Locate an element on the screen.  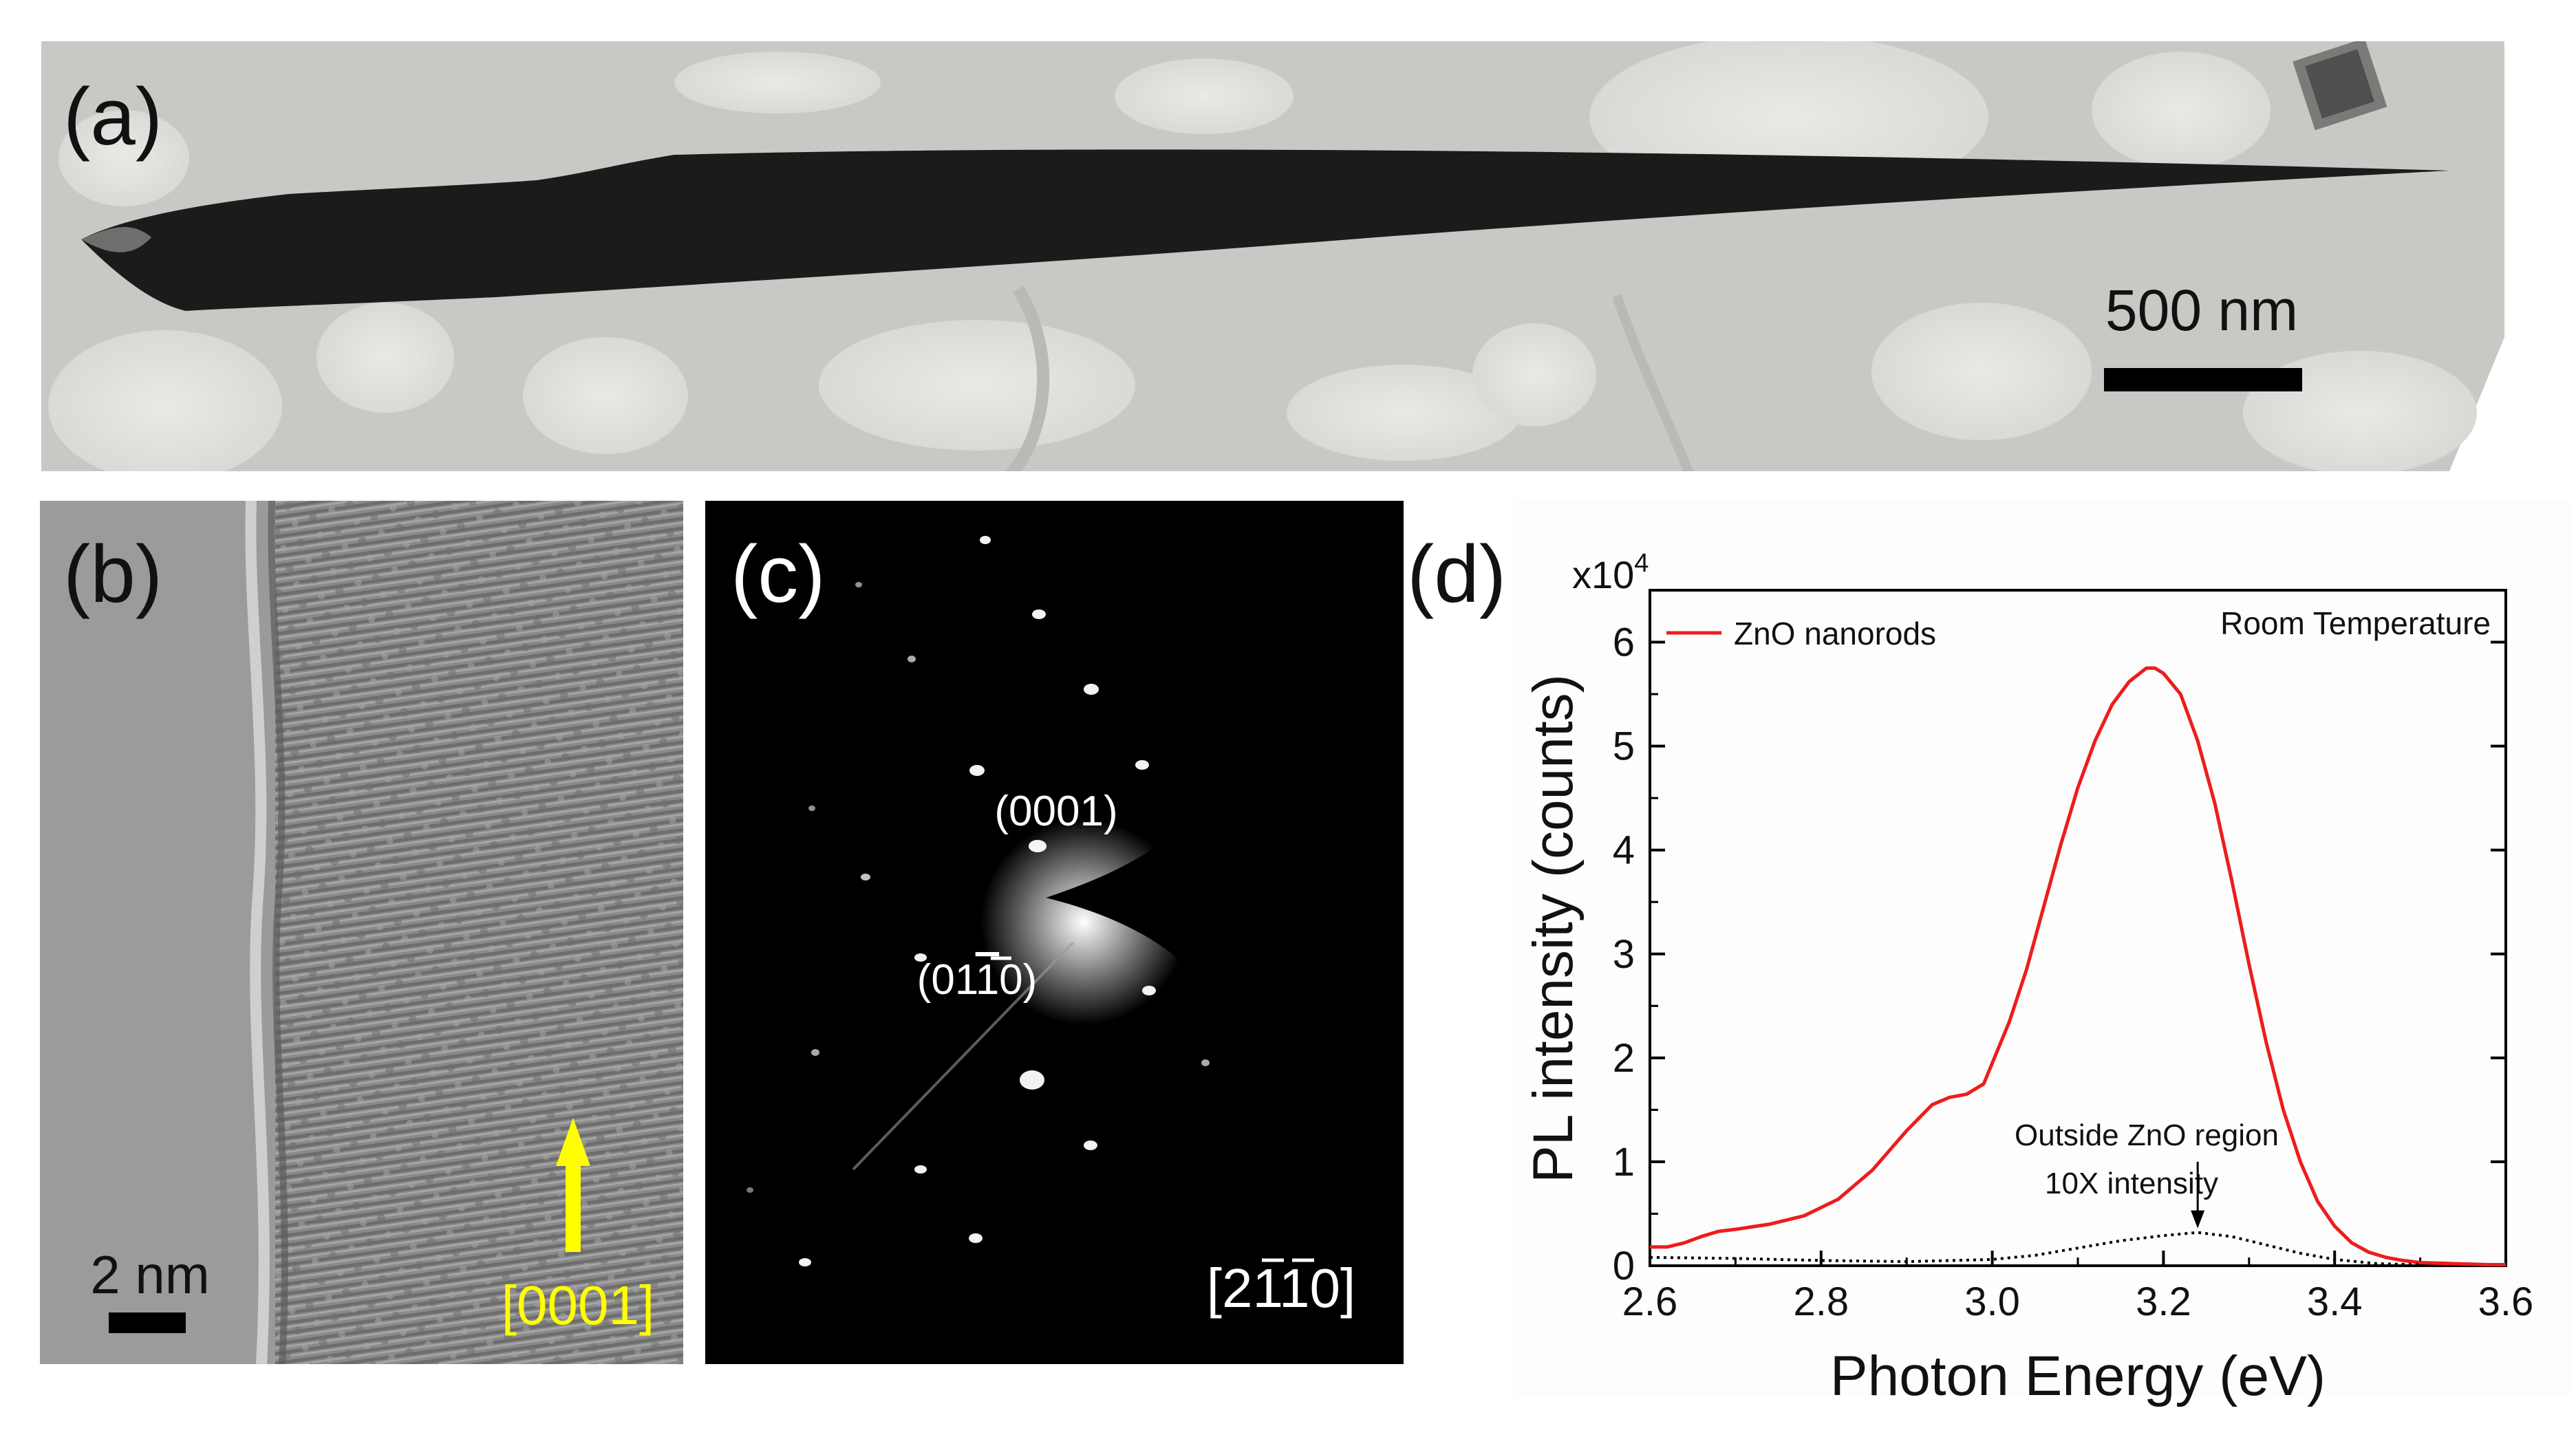
y-multiplier: x104 is located at coordinates (1610, 572).